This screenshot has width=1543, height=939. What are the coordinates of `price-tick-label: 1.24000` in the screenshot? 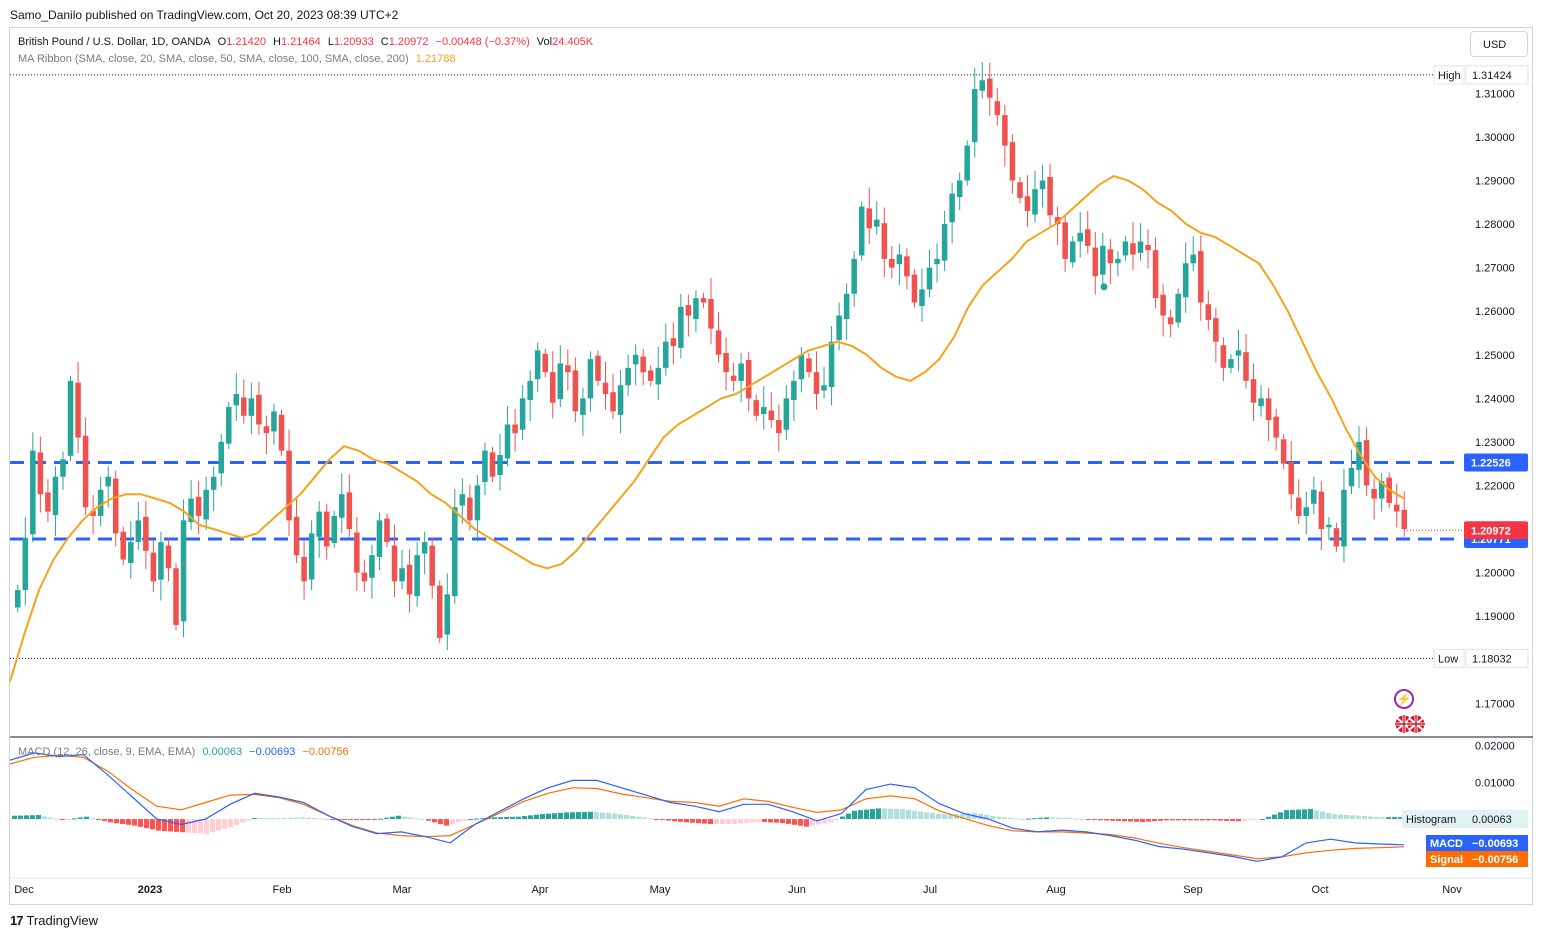 It's located at (1495, 399).